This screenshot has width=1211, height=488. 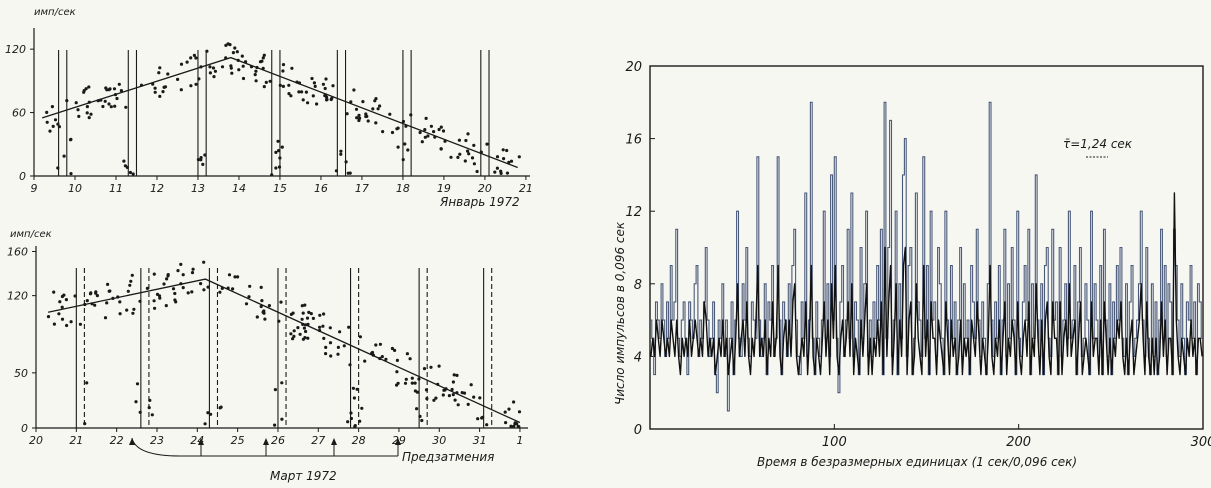 I want to click on chart1-points, so click(x=283, y=109).